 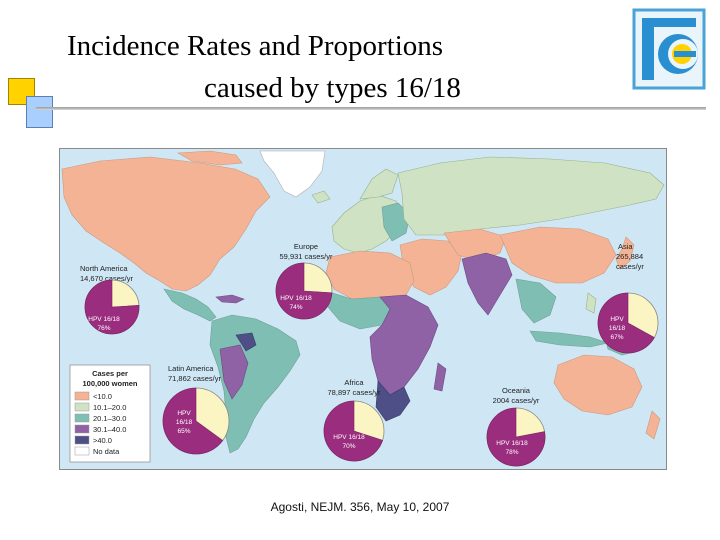 I want to click on asia-hpv-label-2: 16/18, so click(x=617, y=328).